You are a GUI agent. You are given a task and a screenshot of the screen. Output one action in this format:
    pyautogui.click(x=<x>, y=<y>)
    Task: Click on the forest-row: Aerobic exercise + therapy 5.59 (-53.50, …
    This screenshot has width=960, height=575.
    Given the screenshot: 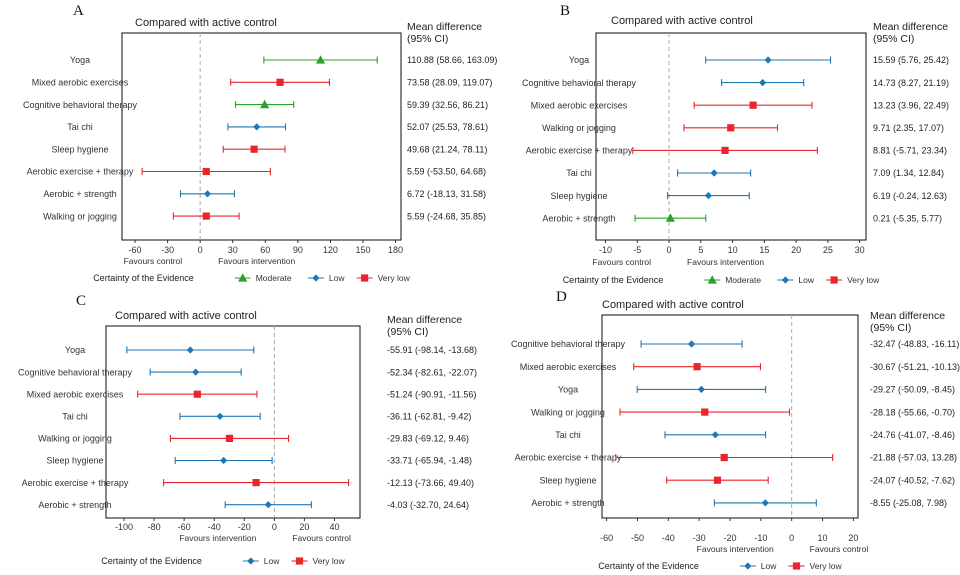 What is the action you would take?
    pyautogui.click(x=256, y=172)
    